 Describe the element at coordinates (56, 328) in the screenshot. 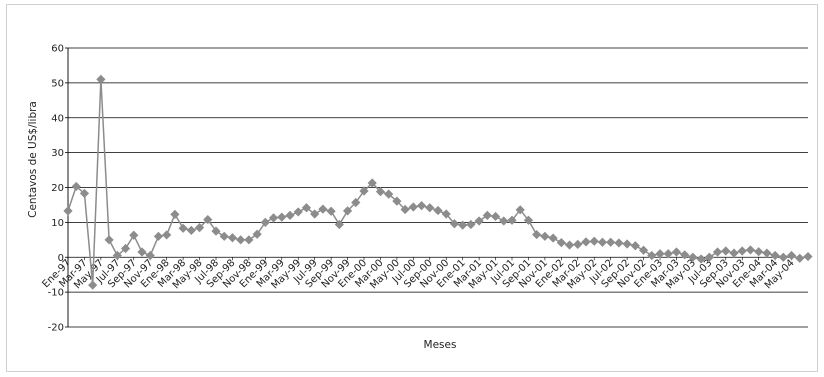

I see `y-tick-label: -20` at that location.